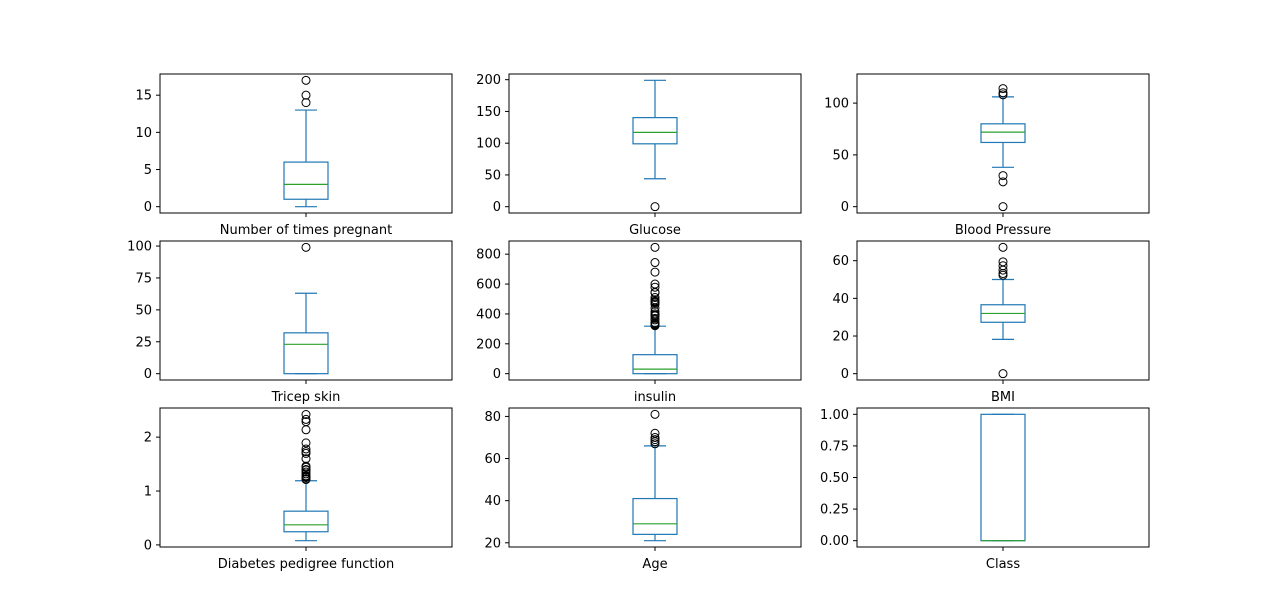 The image size is (1280, 615). What do you see at coordinates (148, 170) in the screenshot?
I see `y-tick-label: 5` at bounding box center [148, 170].